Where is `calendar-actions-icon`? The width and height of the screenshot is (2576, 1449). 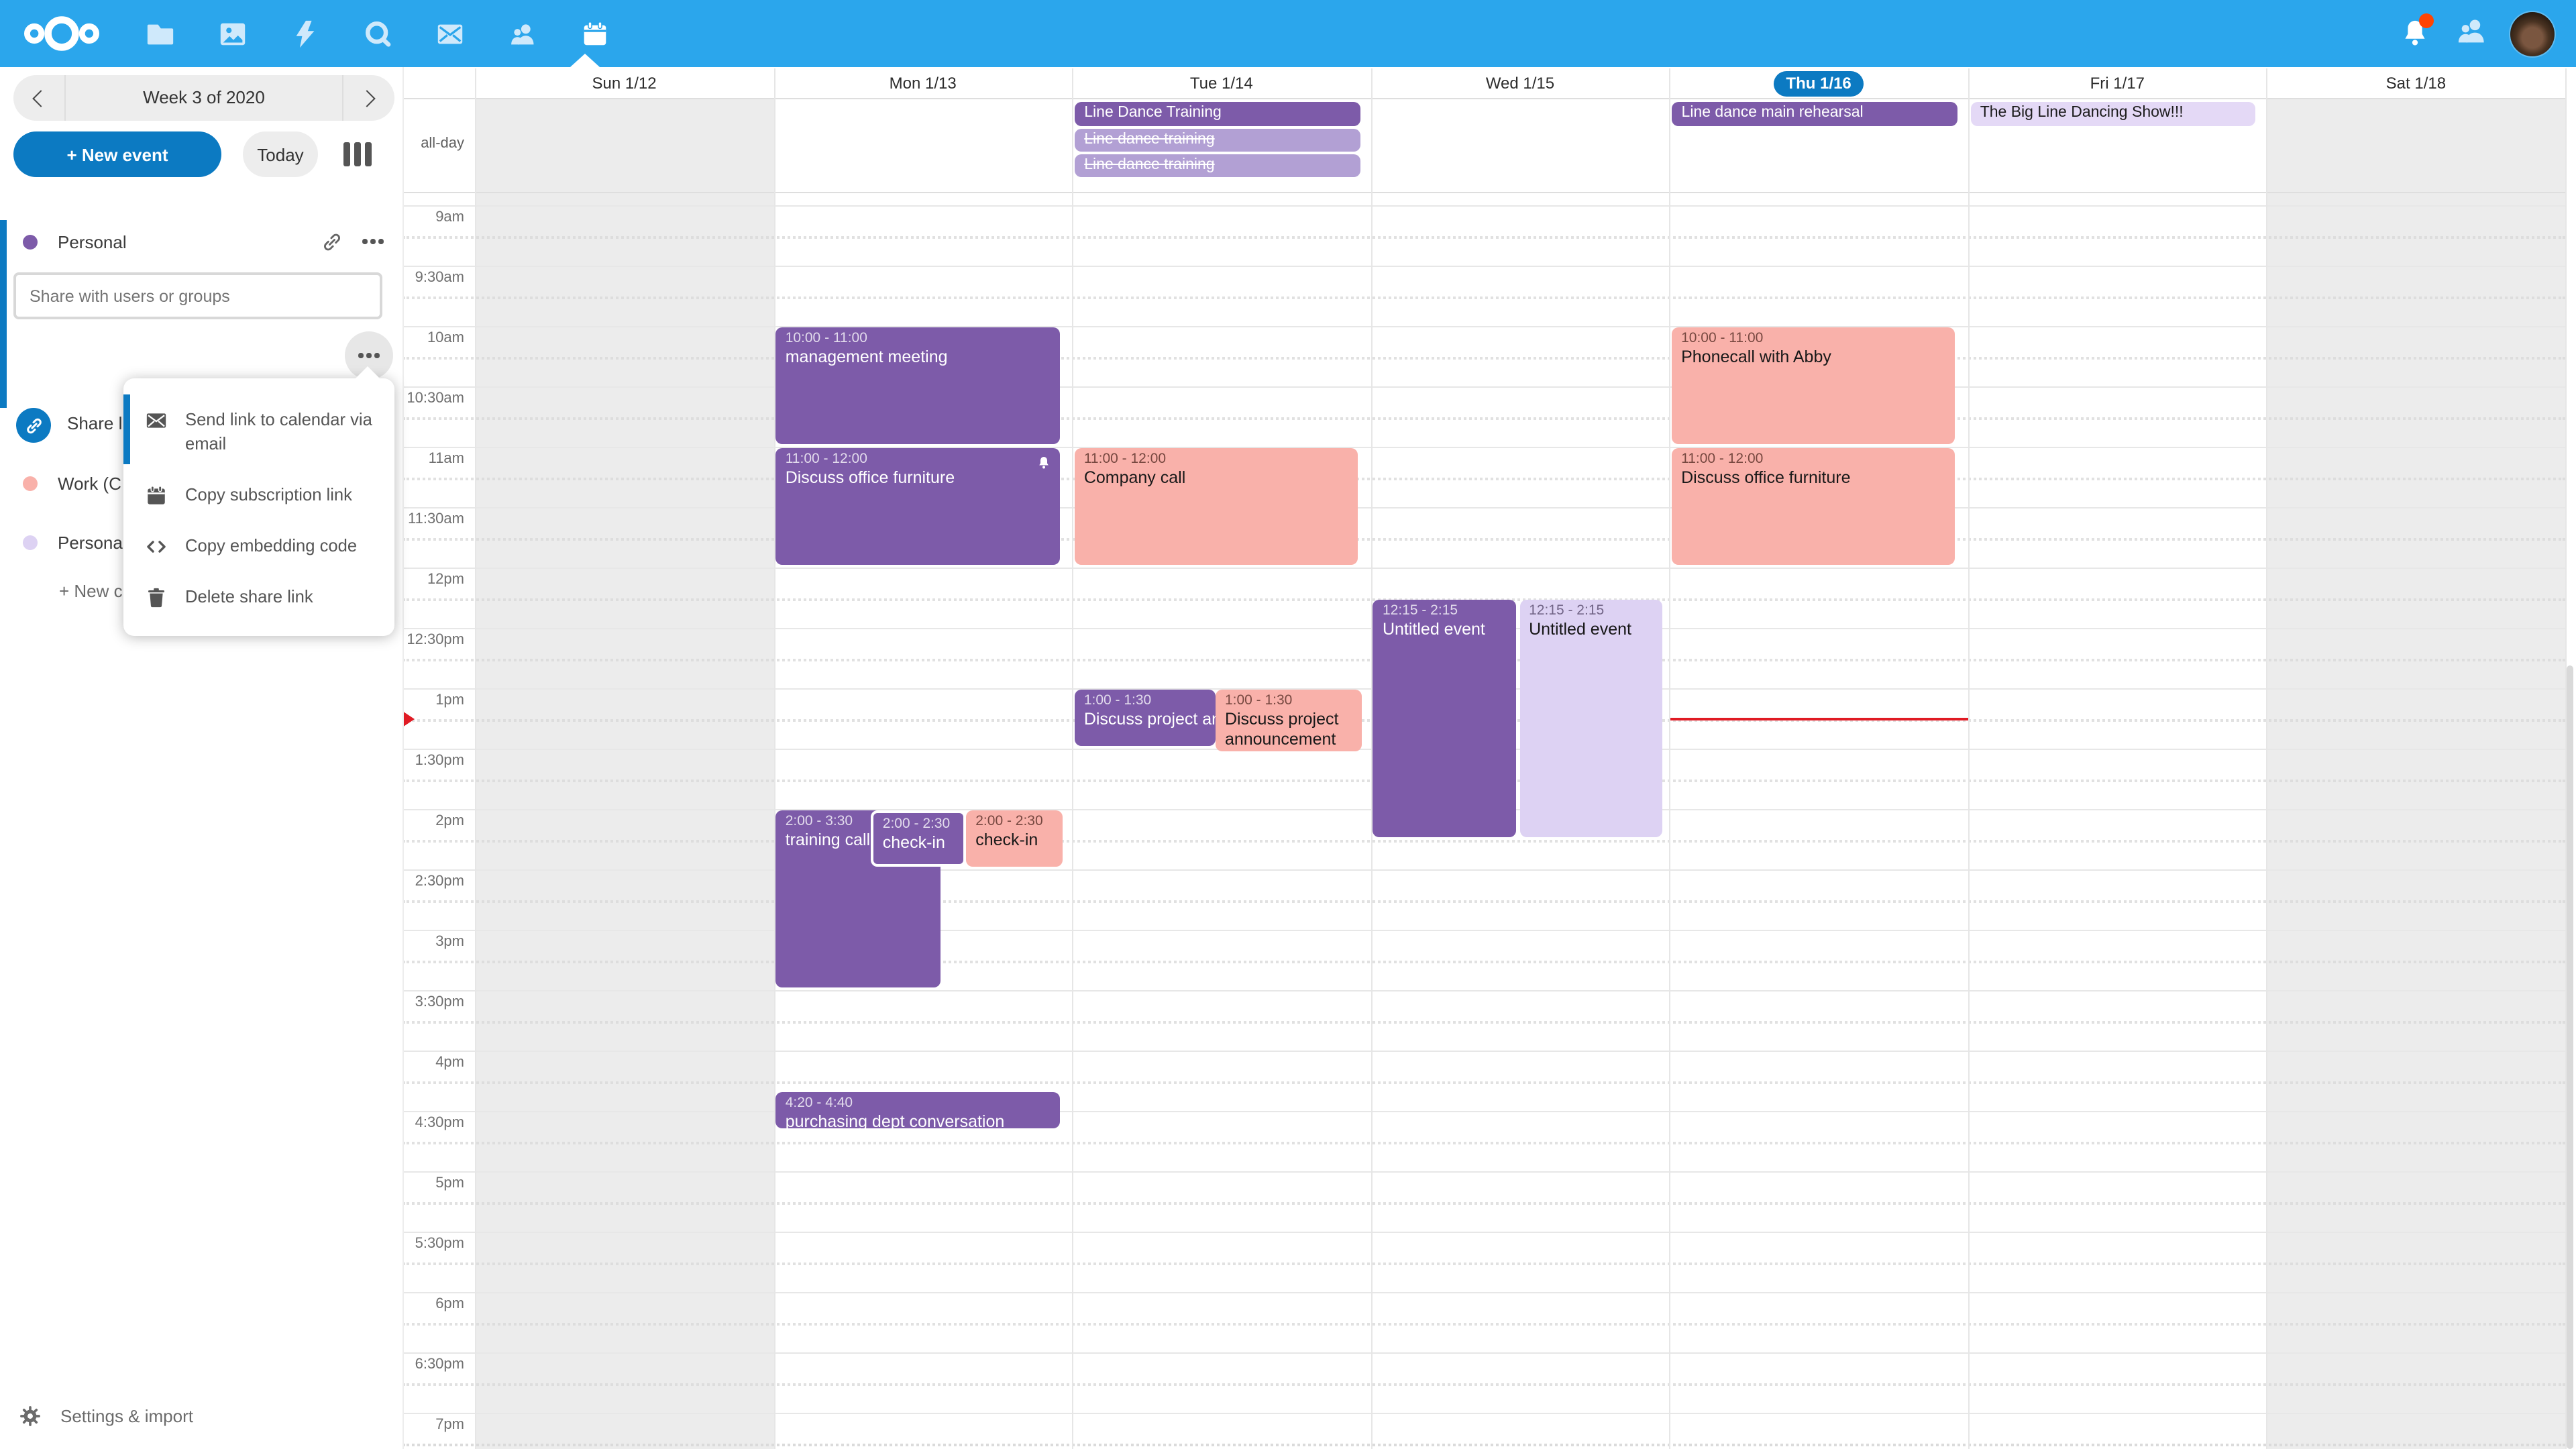 calendar-actions-icon is located at coordinates (373, 241).